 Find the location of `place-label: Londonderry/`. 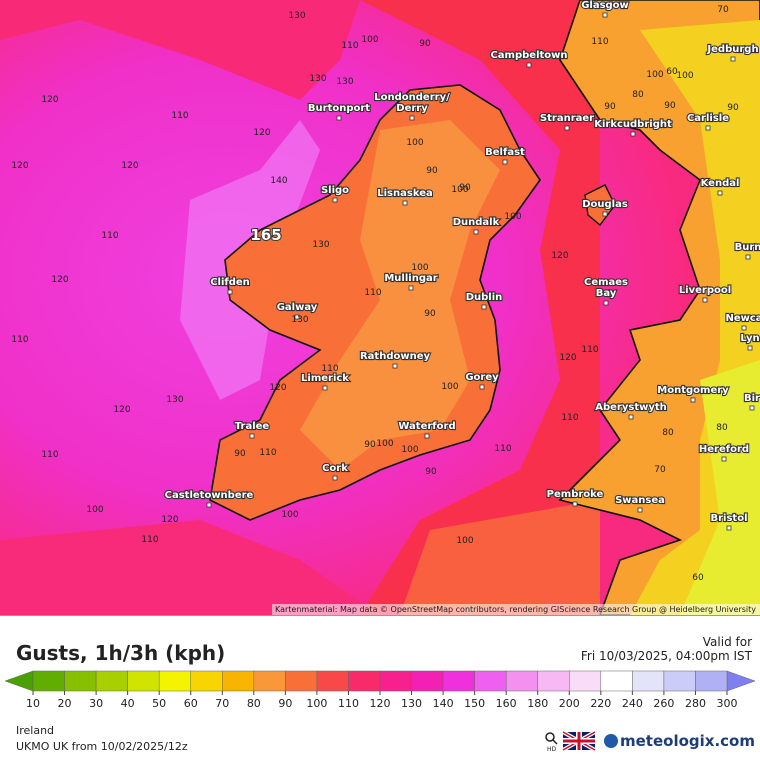

place-label: Londonderry/ is located at coordinates (412, 97).